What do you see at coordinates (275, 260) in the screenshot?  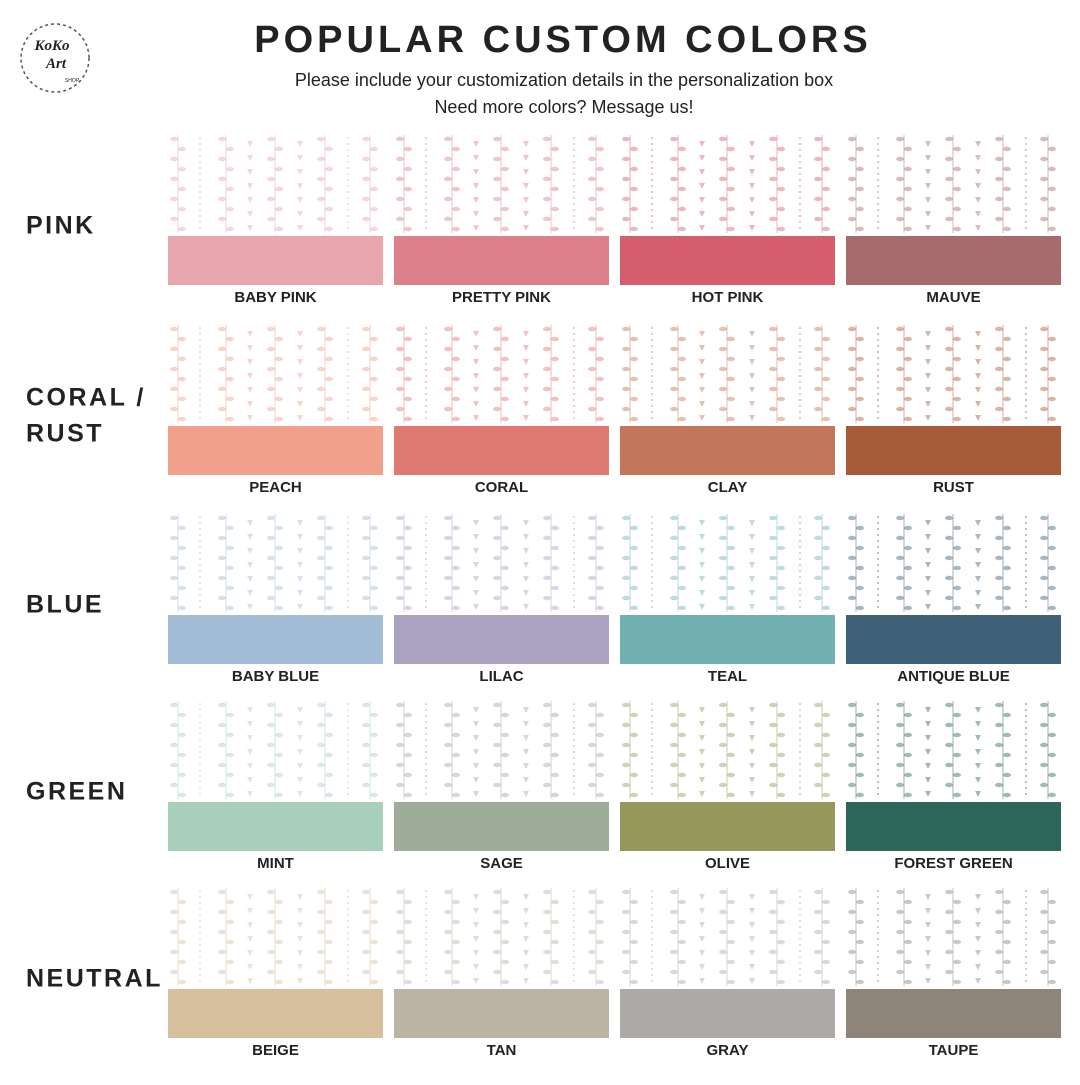 I see `color-swatch` at bounding box center [275, 260].